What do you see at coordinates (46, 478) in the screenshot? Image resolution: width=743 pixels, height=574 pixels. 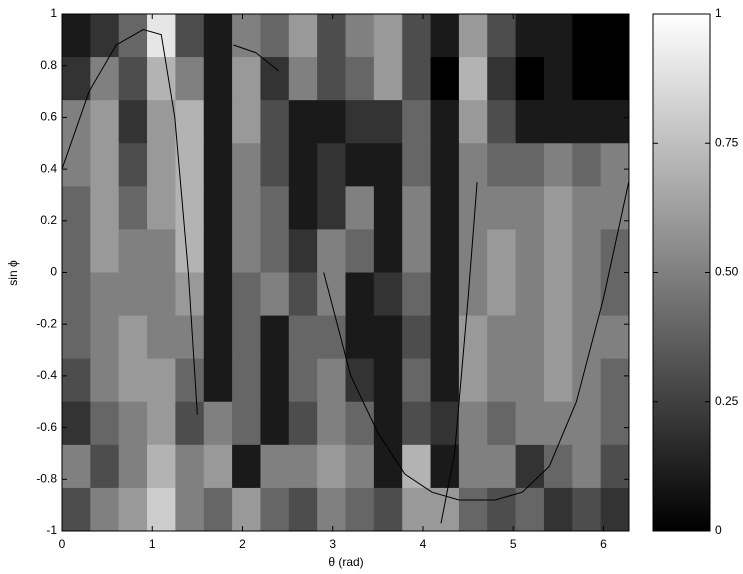 I see `y-tick-label: -0.8` at bounding box center [46, 478].